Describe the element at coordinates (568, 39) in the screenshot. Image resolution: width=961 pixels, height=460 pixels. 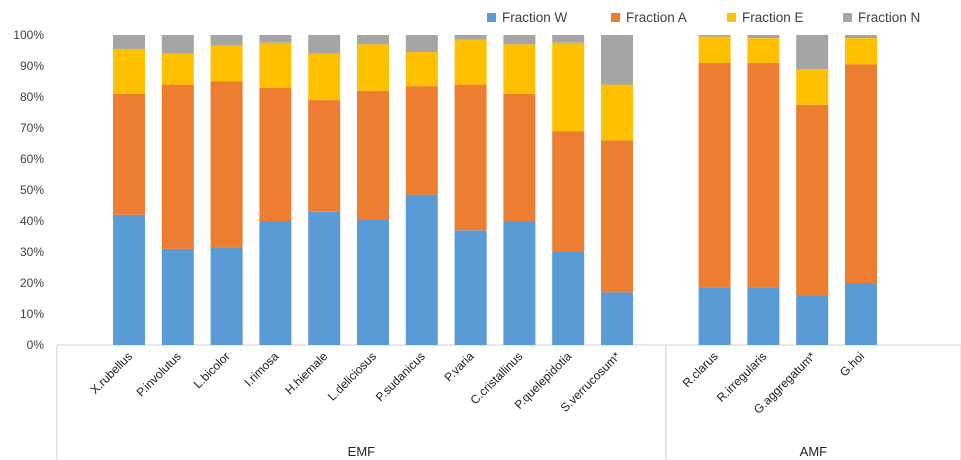
I see `bar-p-quelepidotia-fraction-n` at that location.